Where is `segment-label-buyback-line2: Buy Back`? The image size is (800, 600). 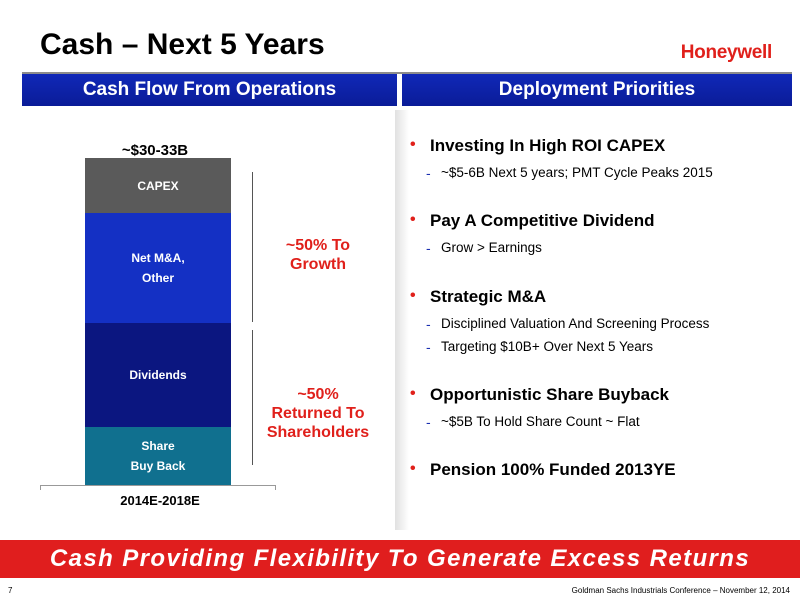
segment-label-buyback-line2: Buy Back is located at coordinates (158, 466).